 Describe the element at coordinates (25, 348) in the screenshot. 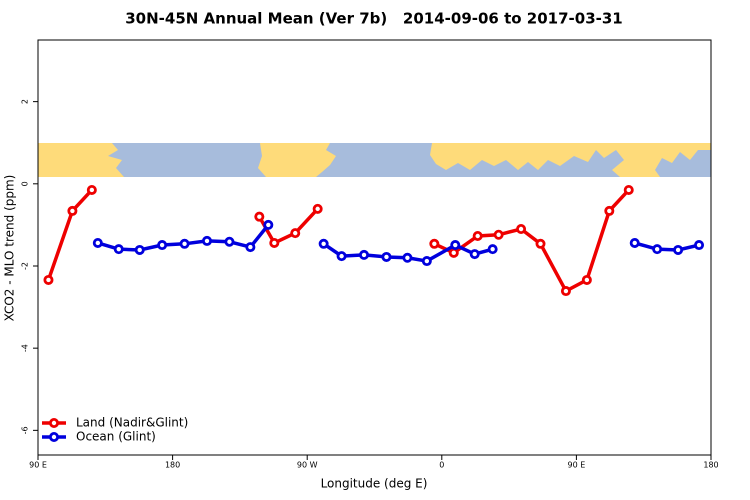

I see `y-tick-label: -4` at that location.